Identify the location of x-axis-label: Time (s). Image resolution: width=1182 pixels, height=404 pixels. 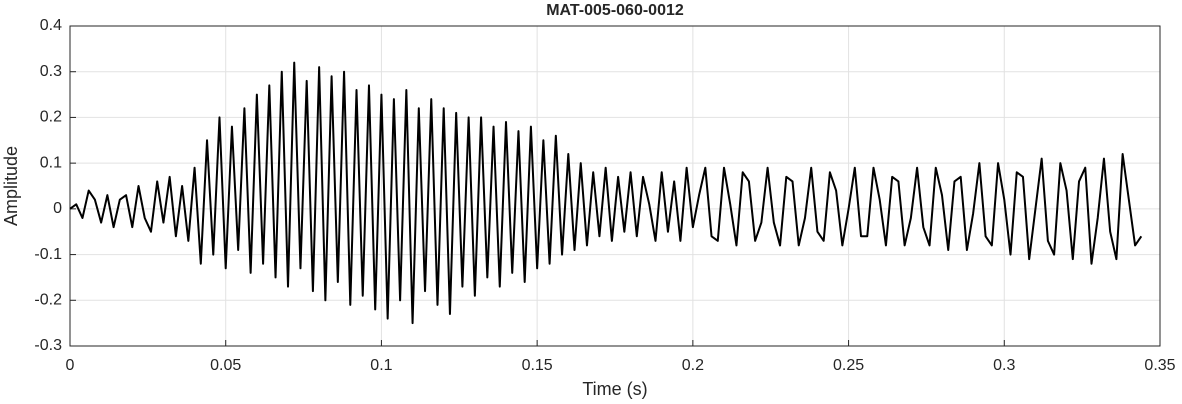
(614, 389).